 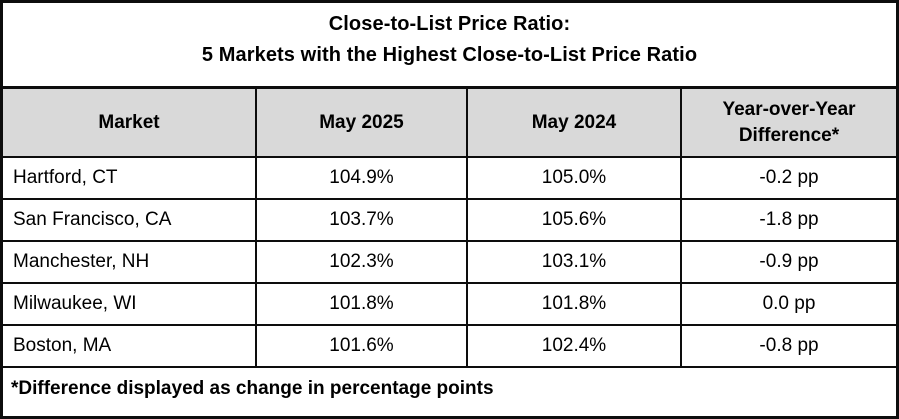 What do you see at coordinates (574, 178) in the screenshot?
I see `may-2024-cell: 105.0%` at bounding box center [574, 178].